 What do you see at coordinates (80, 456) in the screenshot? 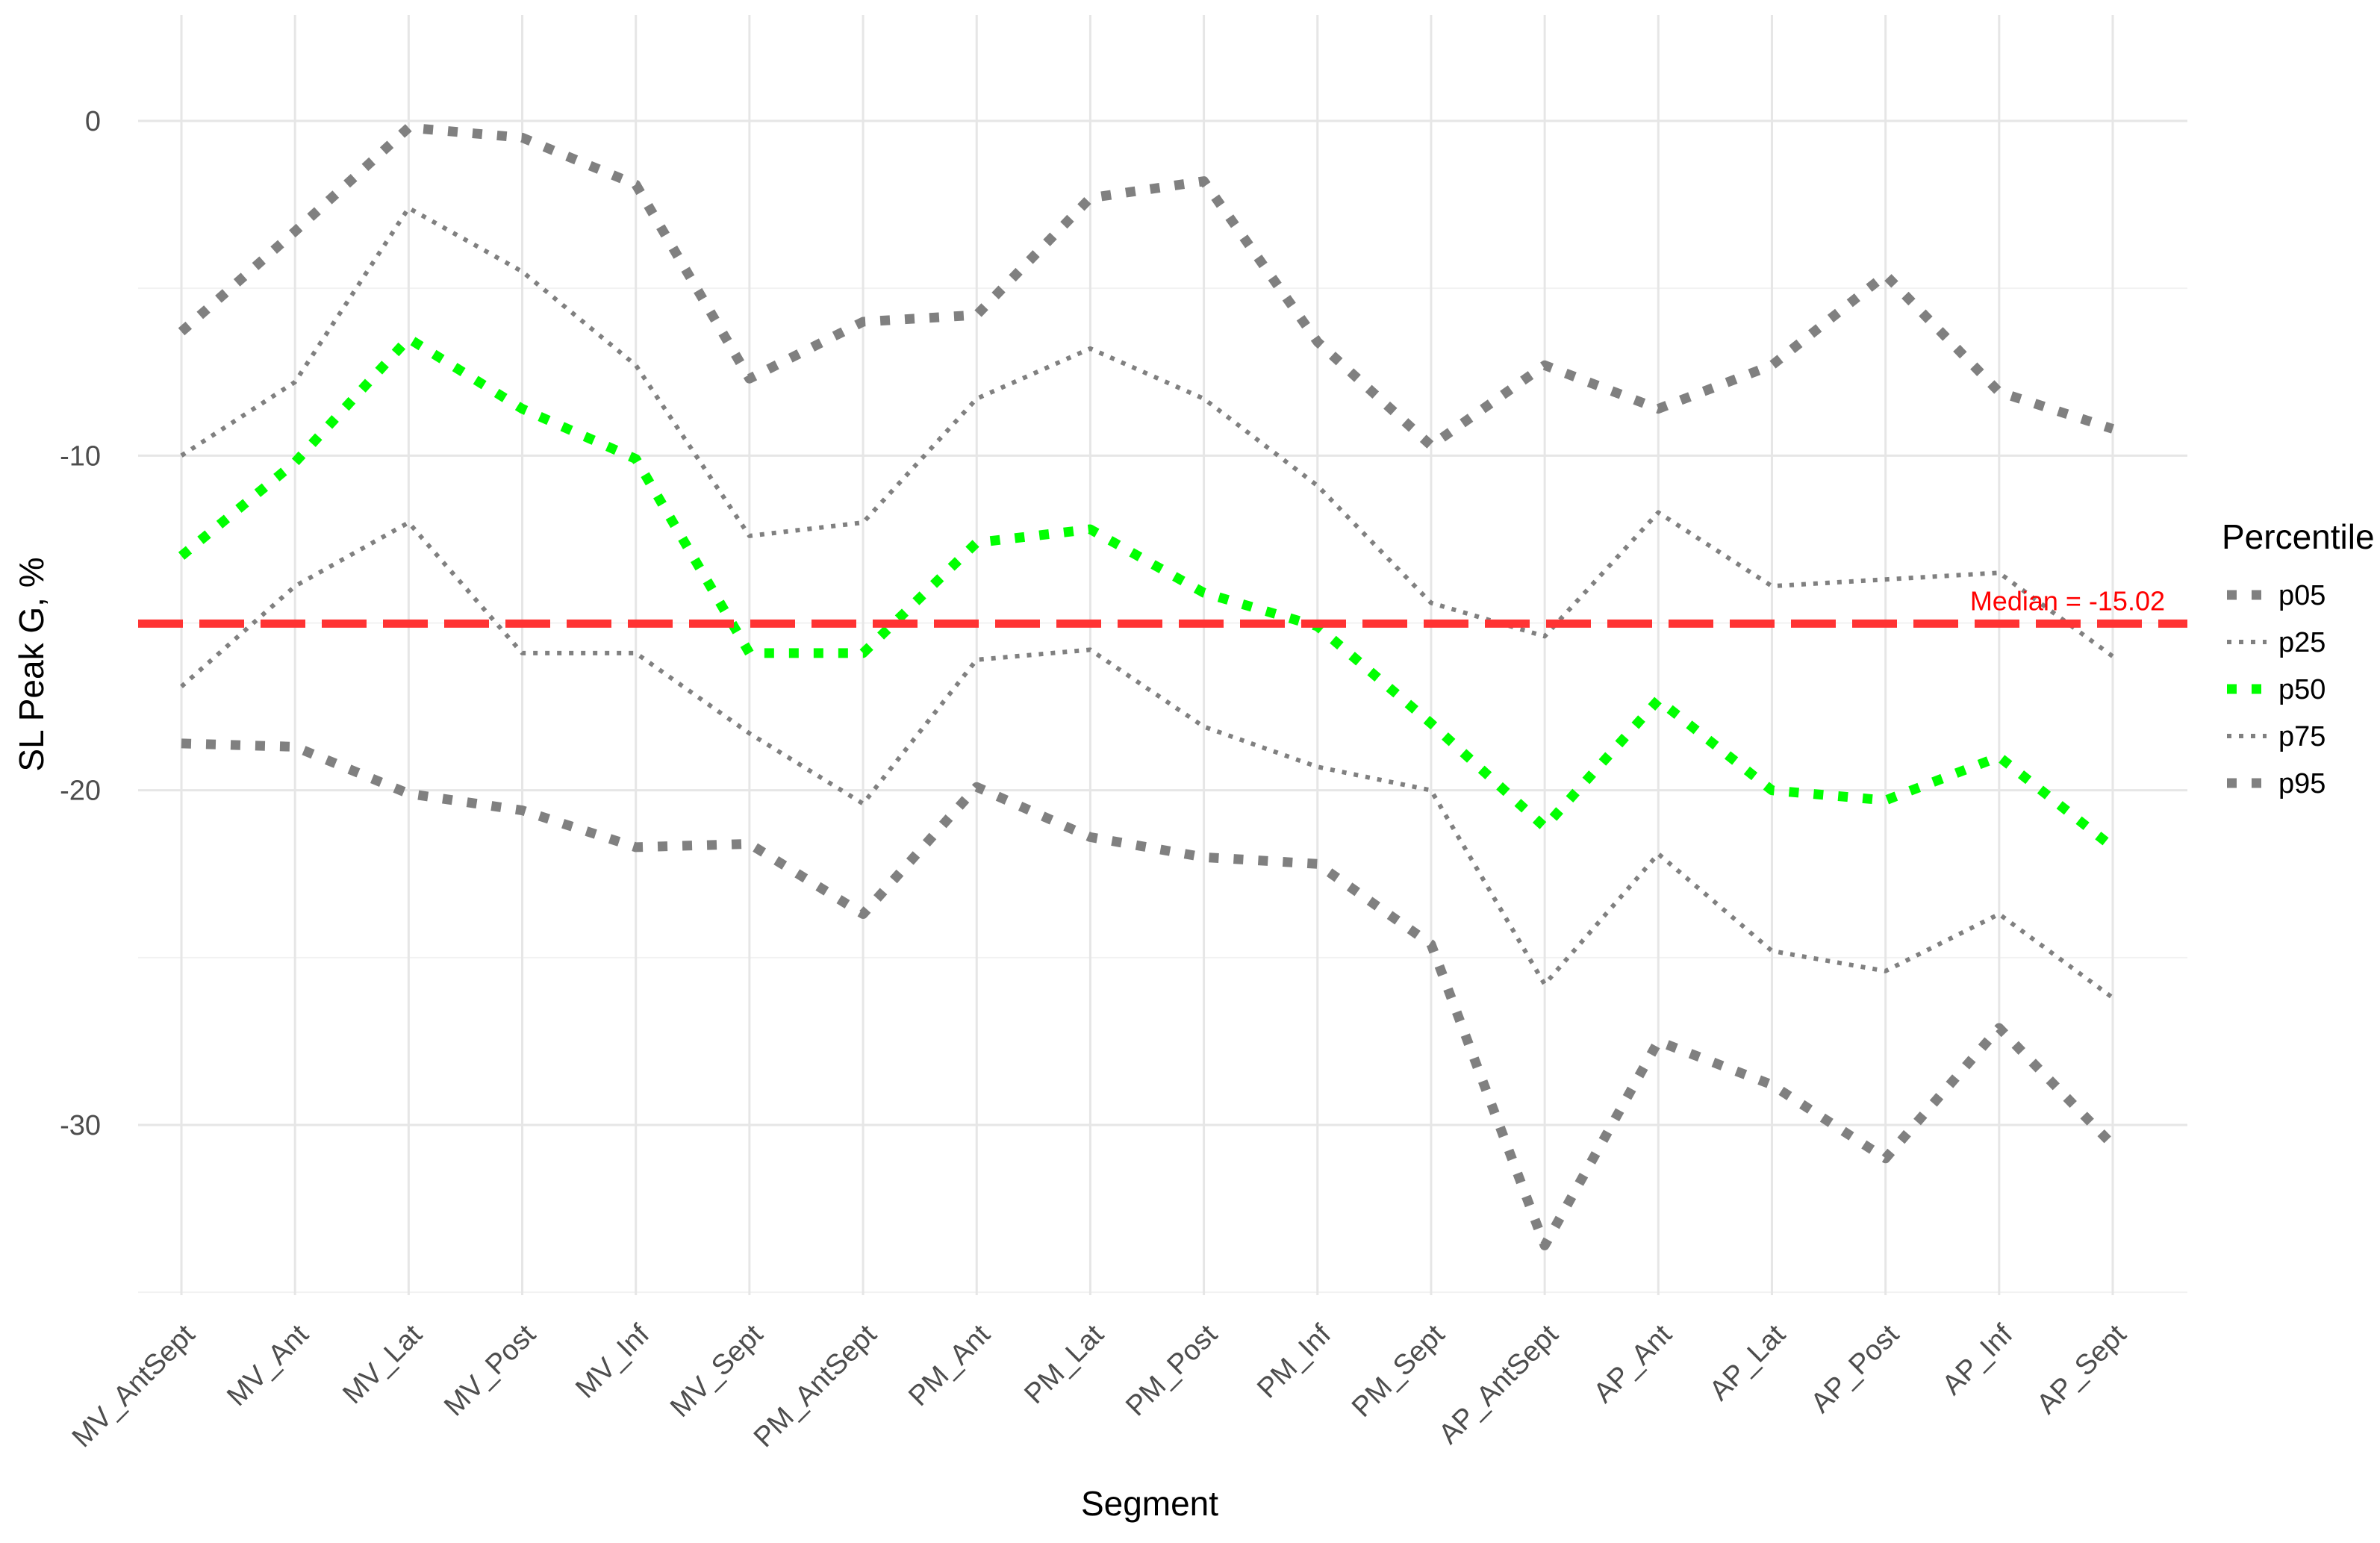
I see `y-tick-label: -10` at bounding box center [80, 456].